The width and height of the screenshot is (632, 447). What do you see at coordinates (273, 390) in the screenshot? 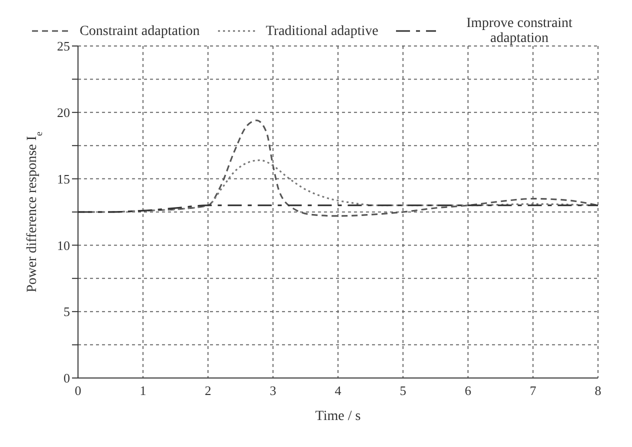
I see `x-tick-label: 3` at bounding box center [273, 390].